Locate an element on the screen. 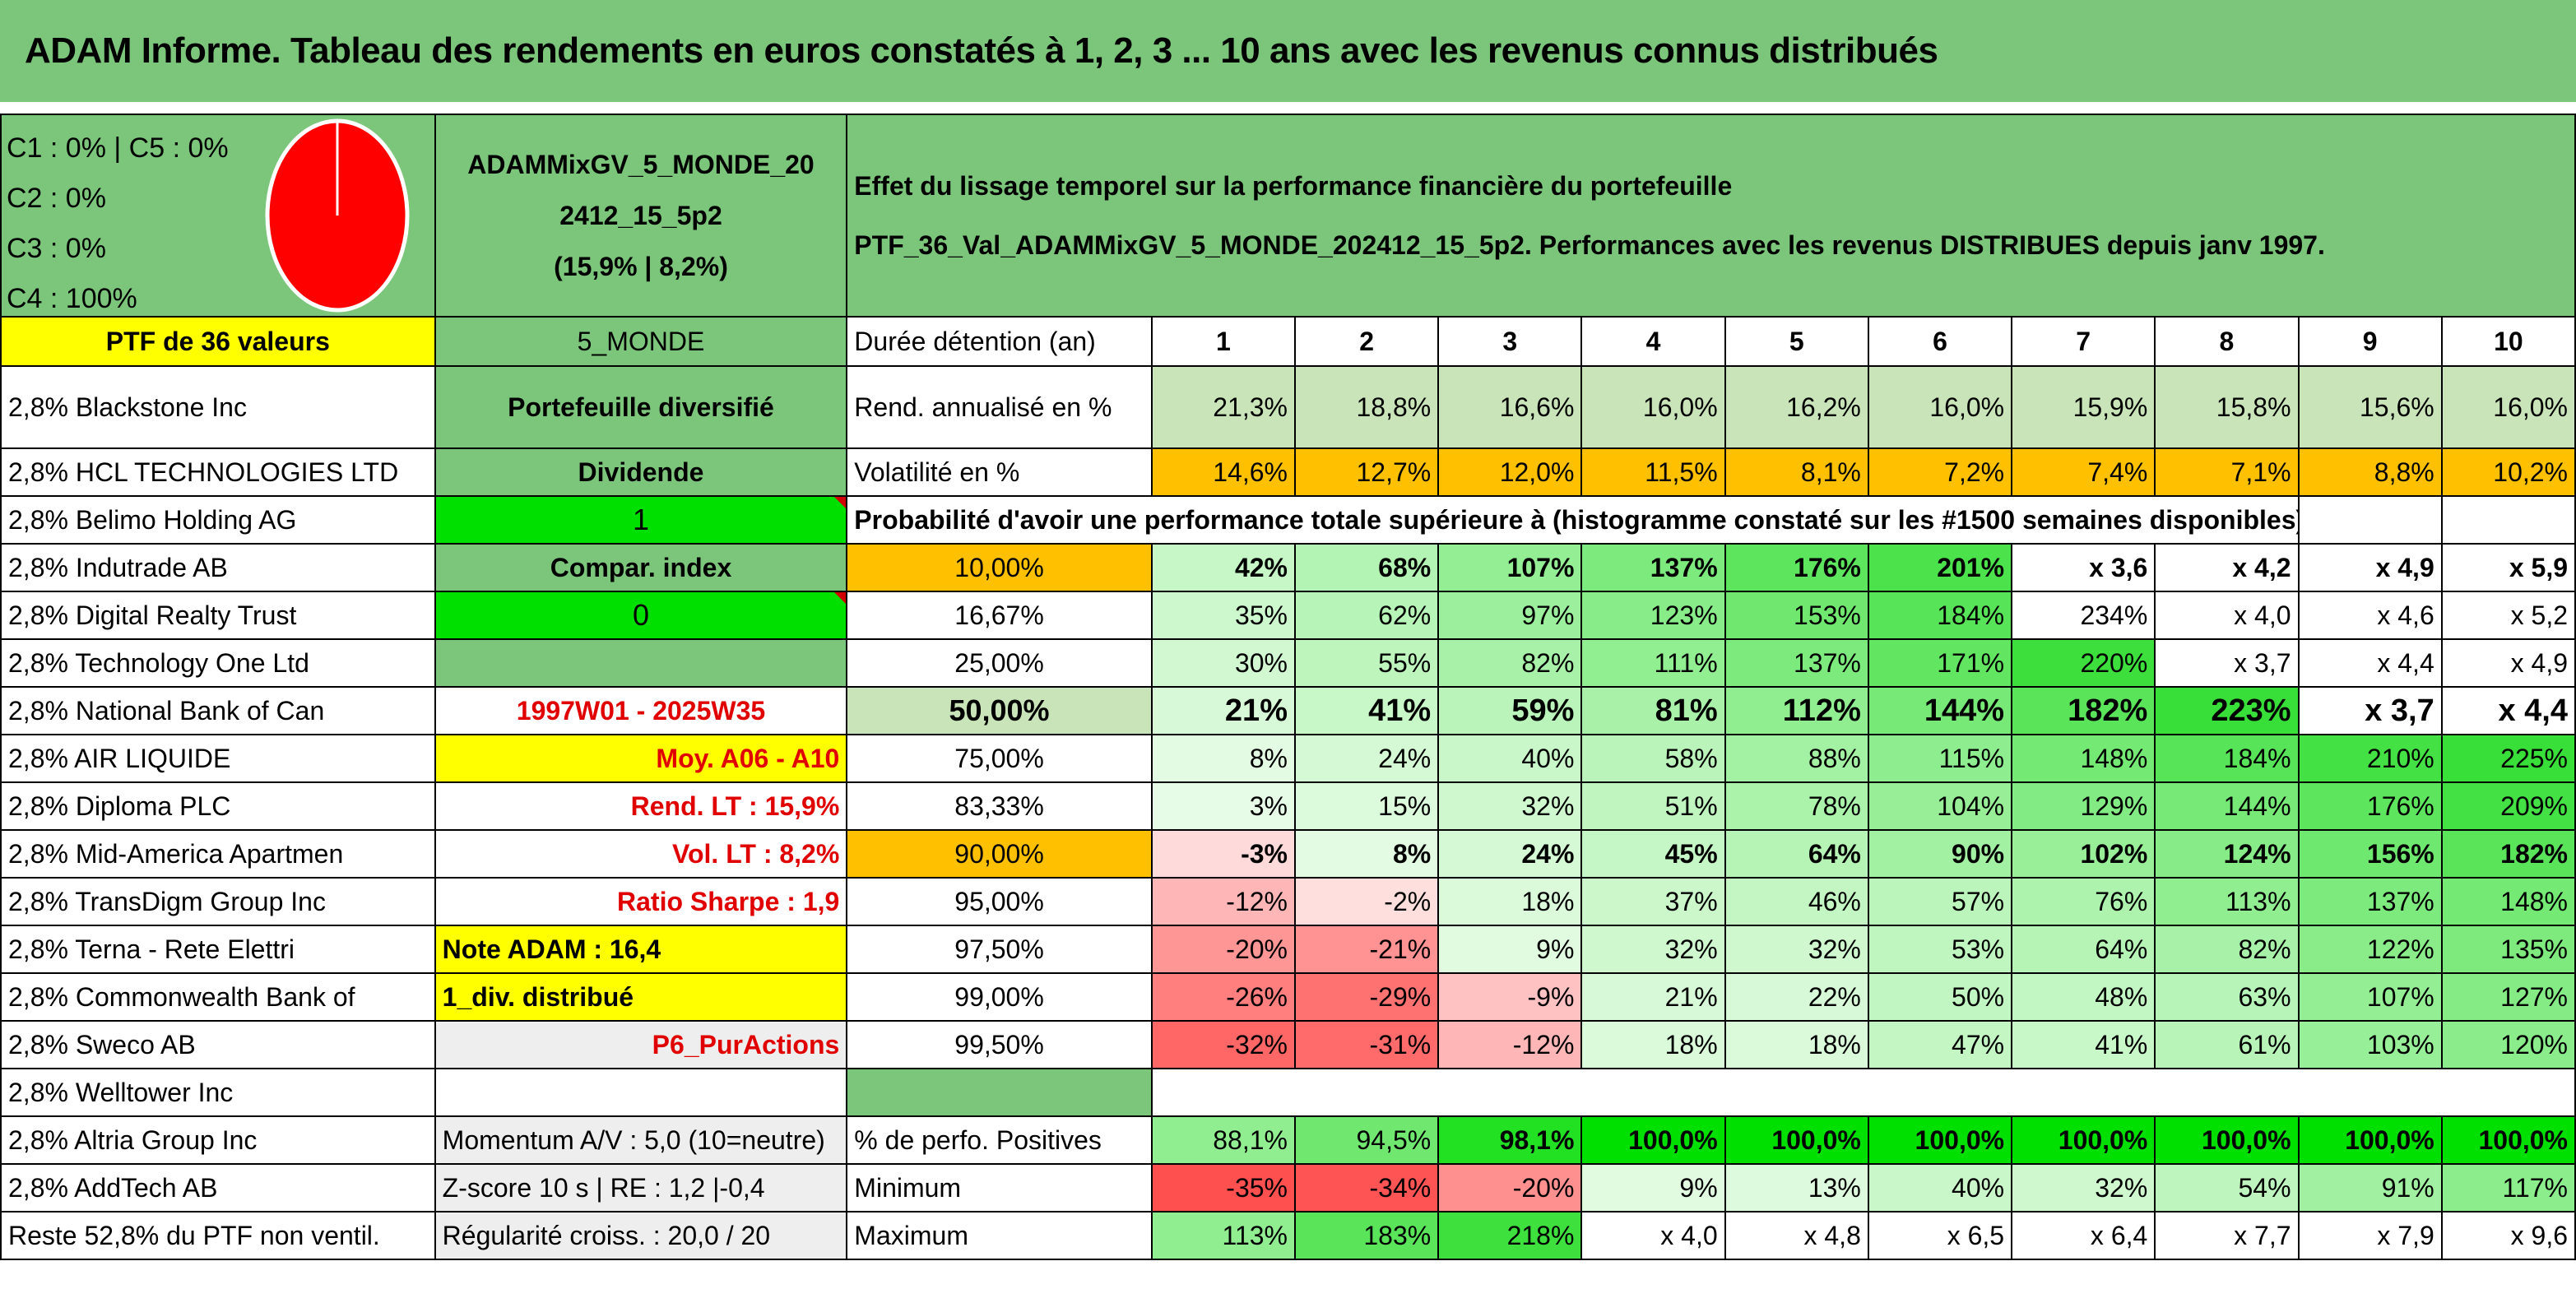  min-label: Minimum is located at coordinates (999, 1187).